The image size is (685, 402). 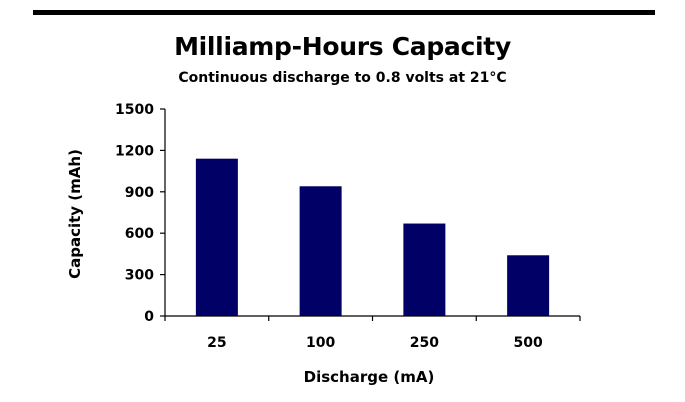 I want to click on y-tick-label: 900, so click(x=139, y=193).